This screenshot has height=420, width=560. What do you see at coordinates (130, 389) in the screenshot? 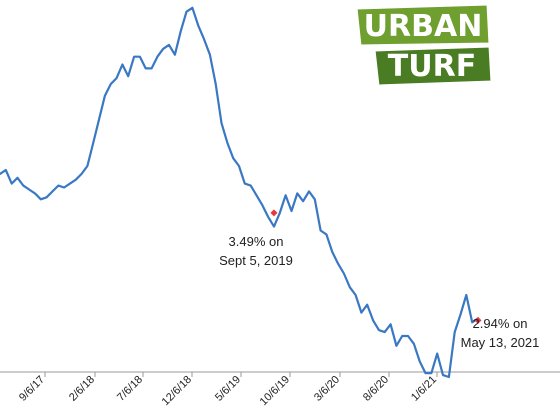
I see `x-tick-label: 7/6/18` at bounding box center [130, 389].